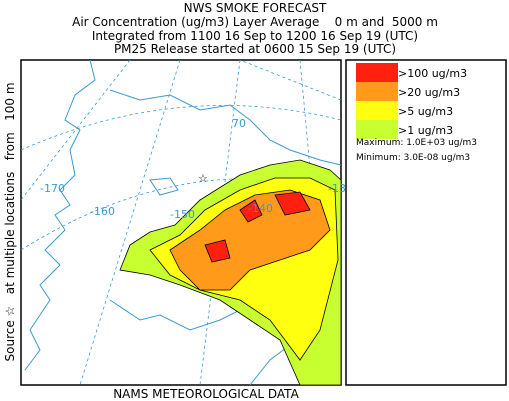 This screenshot has width=509, height=401. What do you see at coordinates (260, 208) in the screenshot?
I see `graticule-label: -140` at bounding box center [260, 208].